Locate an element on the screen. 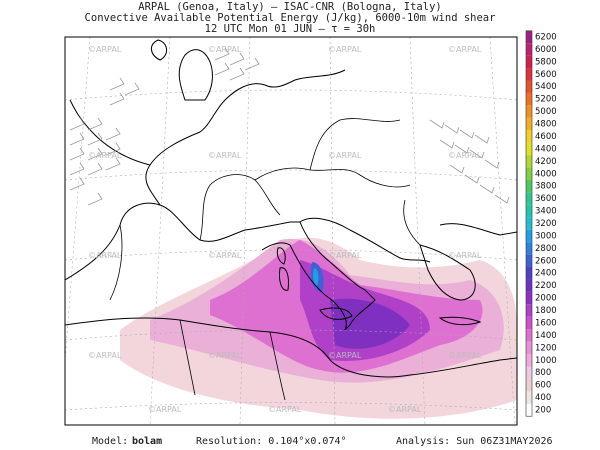 The width and height of the screenshot is (600, 450). colorbar-label: 3800 is located at coordinates (546, 187).